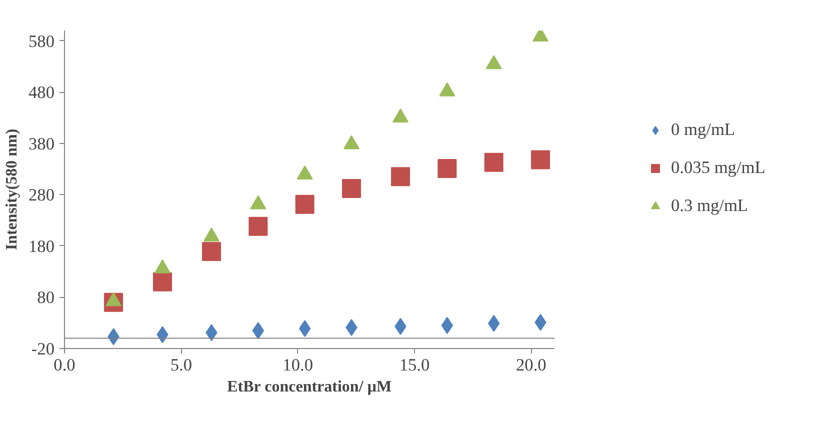 This screenshot has height=435, width=816. Describe the element at coordinates (41, 195) in the screenshot. I see `y-tick-label: 280` at that location.